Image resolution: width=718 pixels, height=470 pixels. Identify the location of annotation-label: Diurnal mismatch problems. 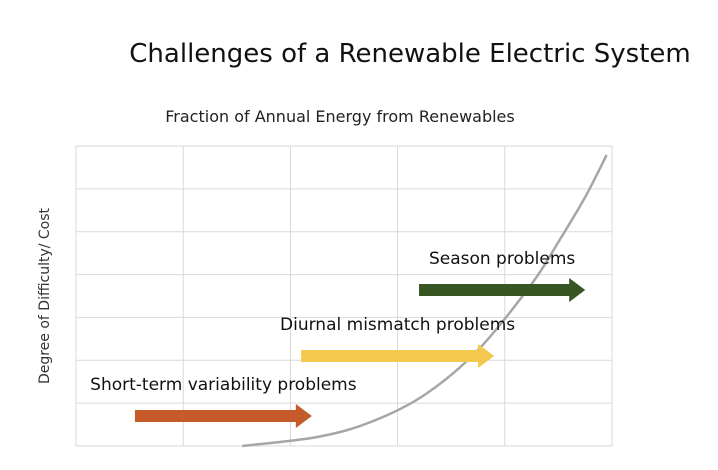
(397, 325).